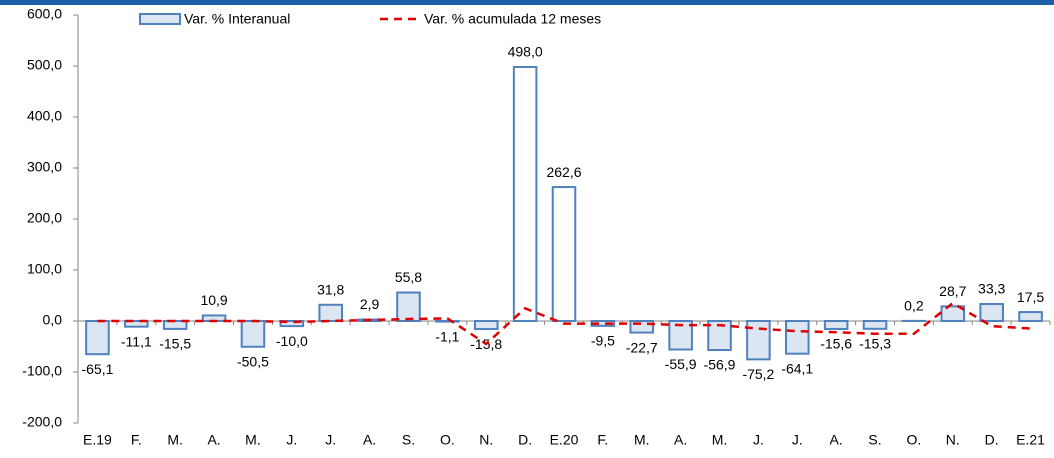  What do you see at coordinates (44, 116) in the screenshot?
I see `y-tick-label: 400,0` at bounding box center [44, 116].